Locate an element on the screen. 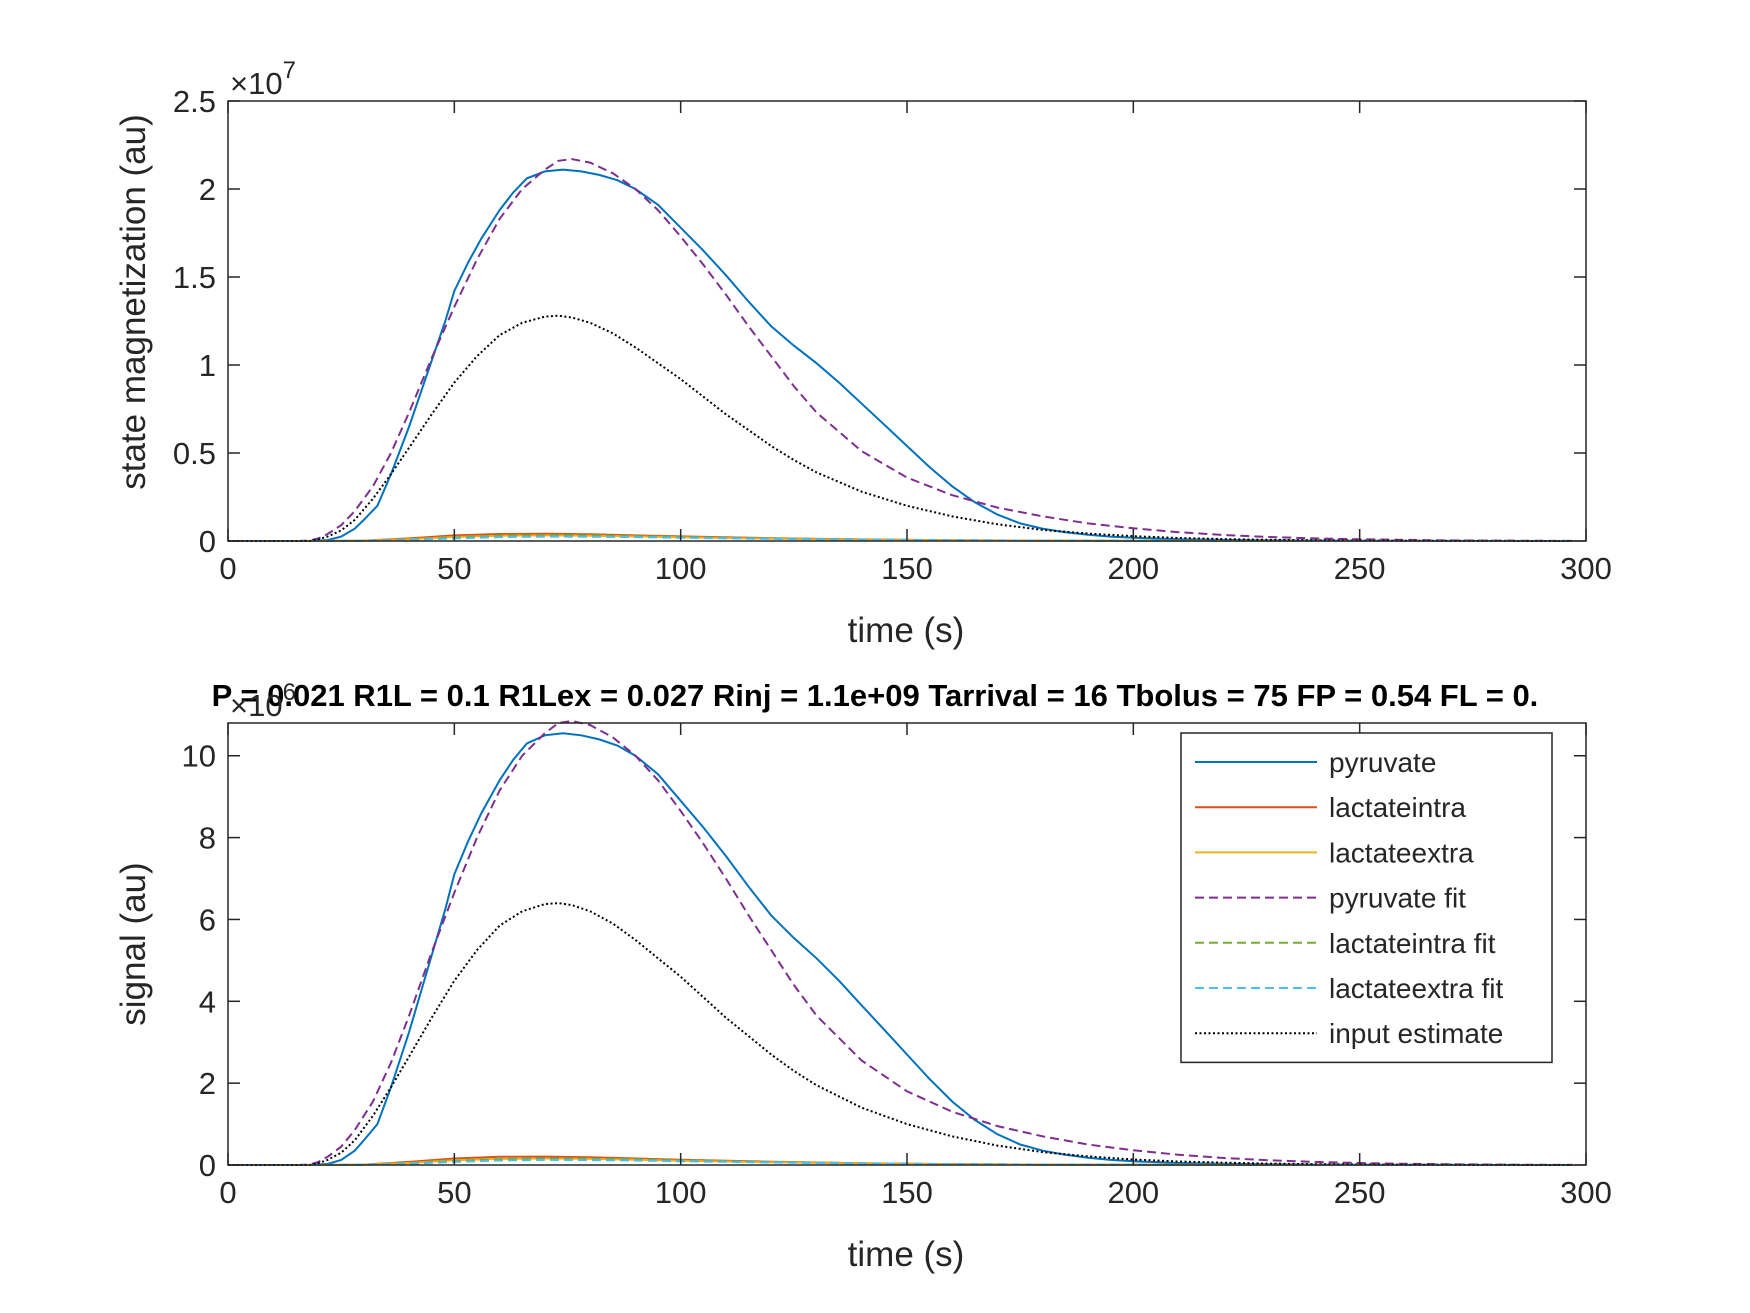  bottom-plot-ytick-label: 0 is located at coordinates (207, 1165).